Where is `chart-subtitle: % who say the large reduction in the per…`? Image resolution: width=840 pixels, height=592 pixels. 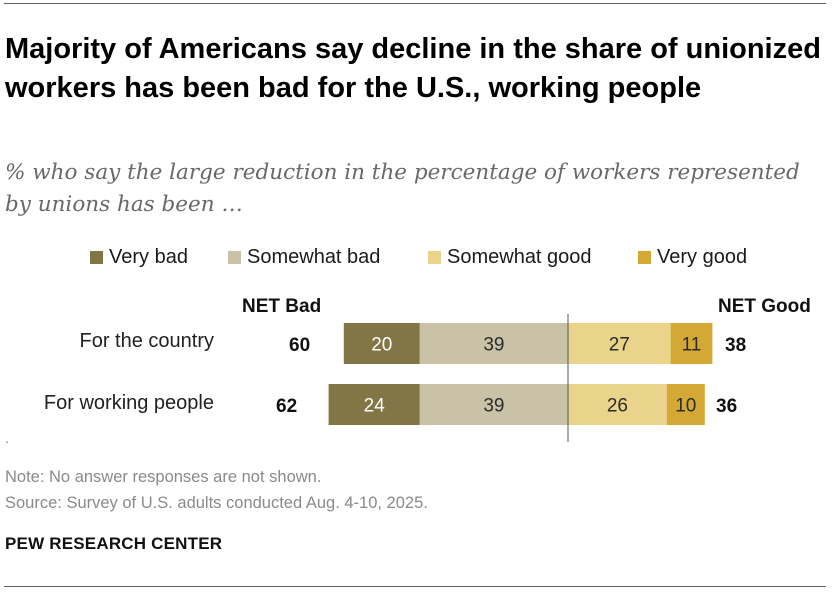
chart-subtitle: % who say the large reduction in the per… is located at coordinates (402, 188).